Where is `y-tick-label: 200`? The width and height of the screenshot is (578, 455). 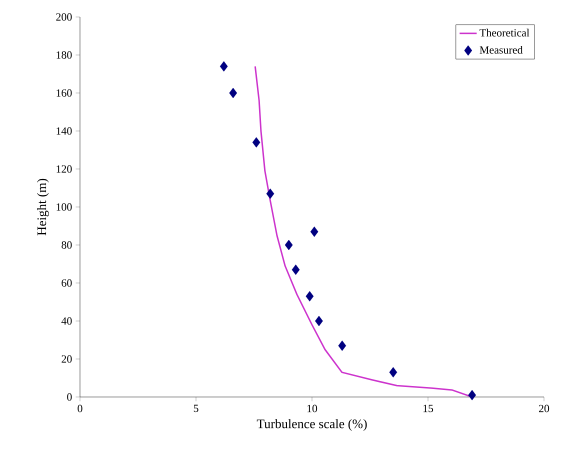 y-tick-label: 200 is located at coordinates (64, 17).